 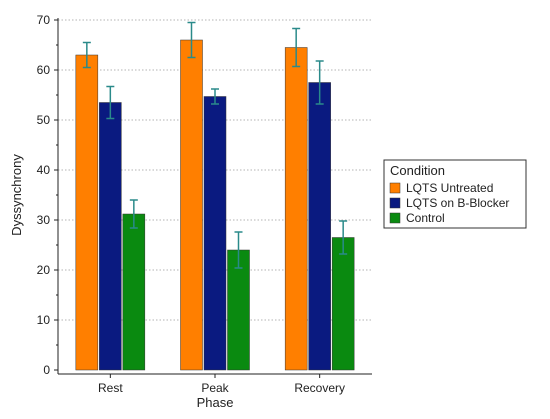 What do you see at coordinates (44, 120) in the screenshot?
I see `y-tick-label: 50` at bounding box center [44, 120].